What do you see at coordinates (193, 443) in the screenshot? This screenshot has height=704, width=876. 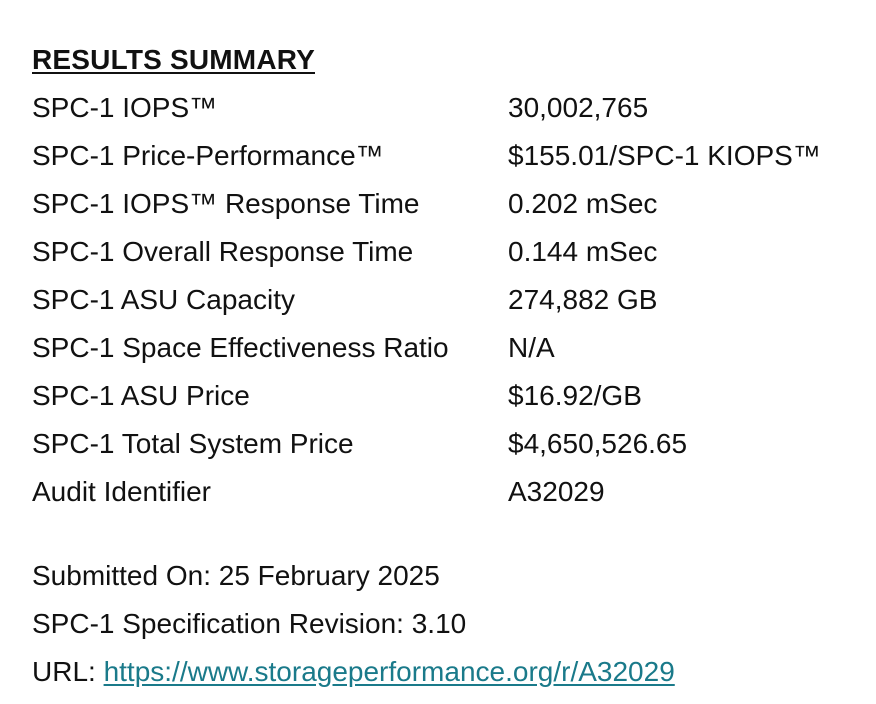 I see `row-label: SPC-1 Total System Price` at bounding box center [193, 443].